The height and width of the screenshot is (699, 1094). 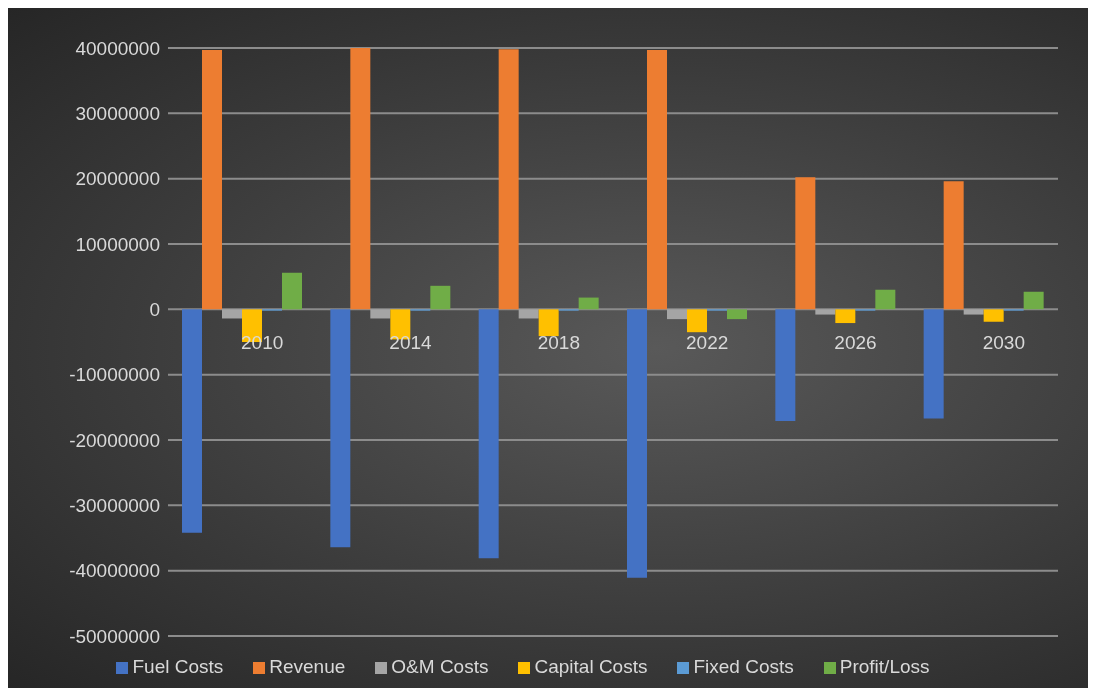 What do you see at coordinates (262, 343) in the screenshot?
I see `x-tick-label: 2010` at bounding box center [262, 343].